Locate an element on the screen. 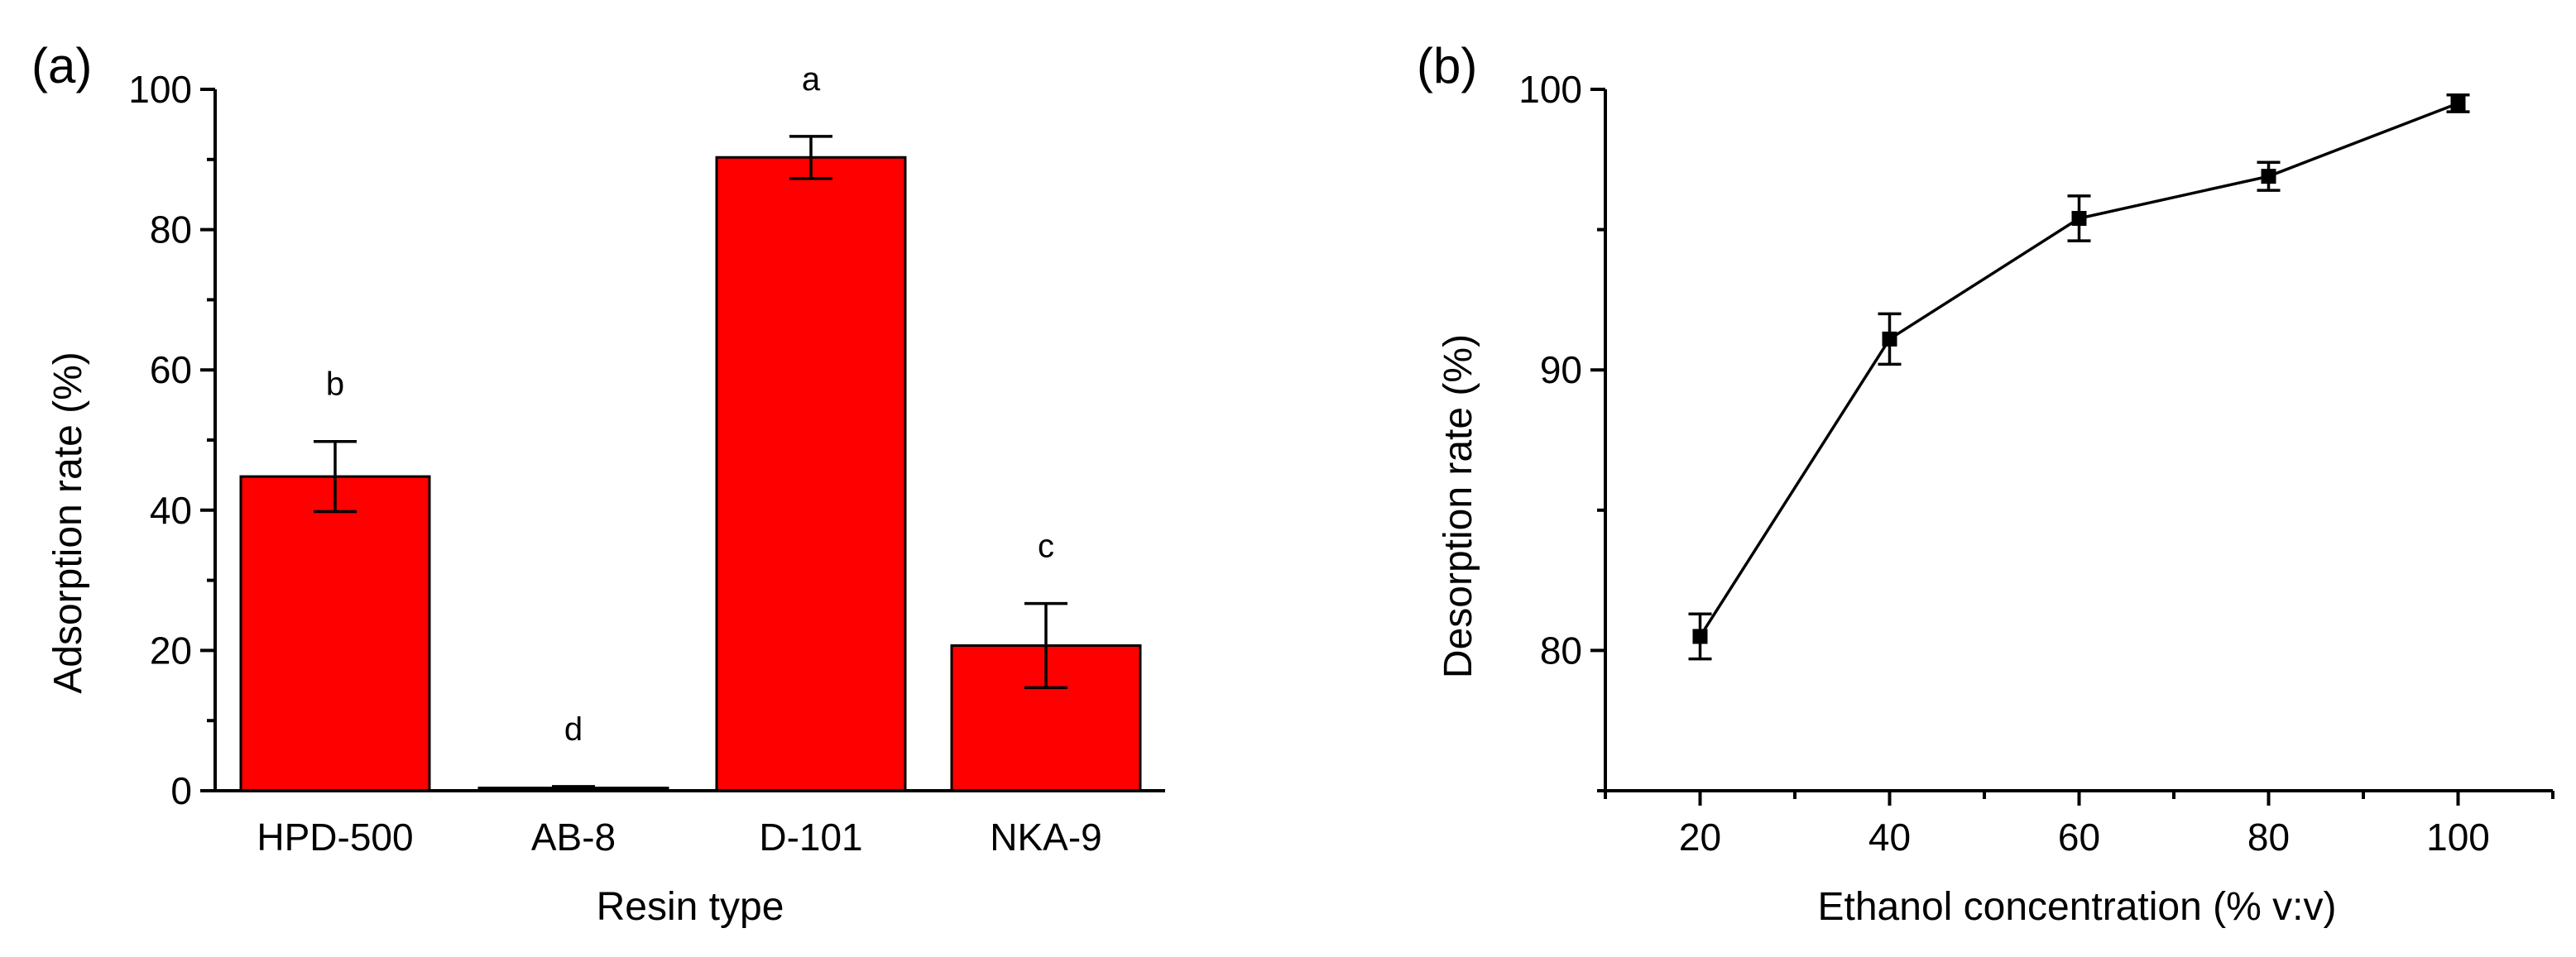 Image resolution: width=2576 pixels, height=957 pixels. x-tick-label-D-101: D-101 is located at coordinates (811, 837).